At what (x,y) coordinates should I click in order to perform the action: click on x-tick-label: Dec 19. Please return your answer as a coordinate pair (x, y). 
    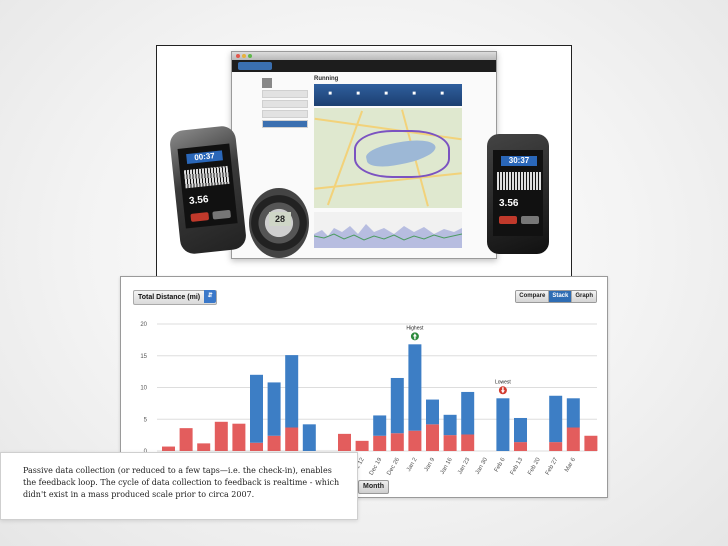
    Looking at the image, I should click on (376, 466).